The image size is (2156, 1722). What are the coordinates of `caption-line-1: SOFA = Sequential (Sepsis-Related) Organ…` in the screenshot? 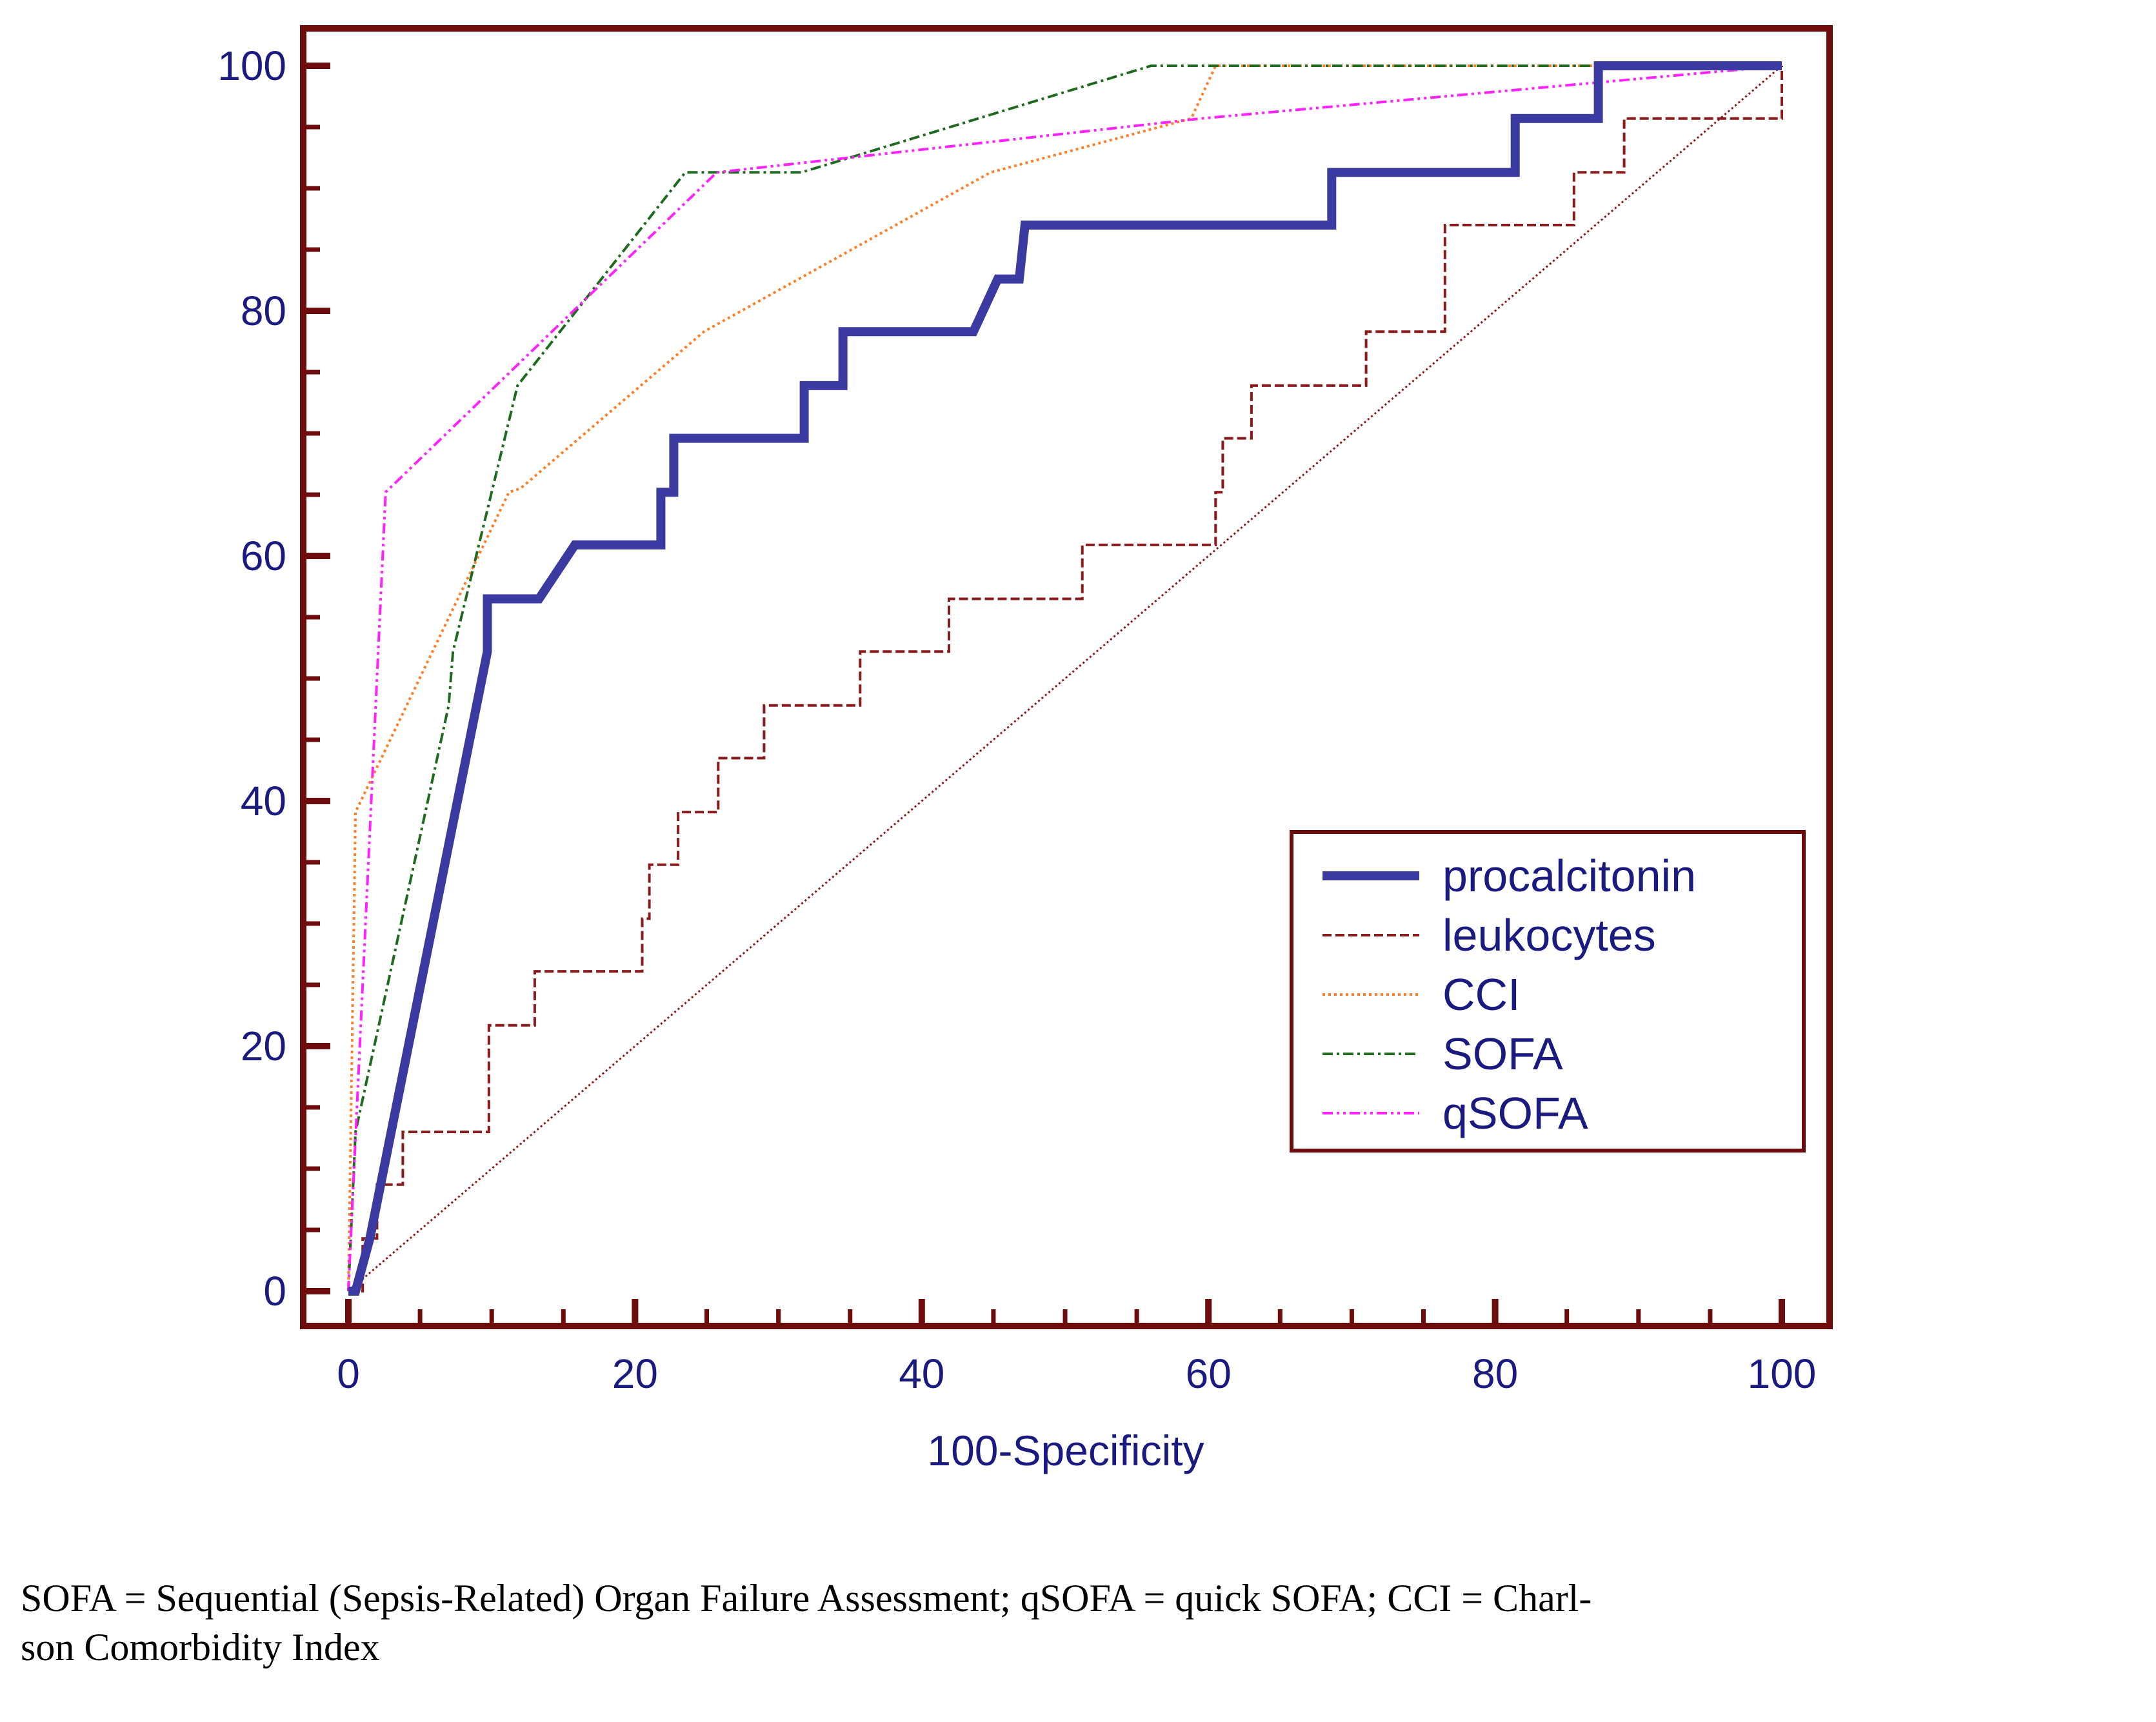 It's located at (807, 1598).